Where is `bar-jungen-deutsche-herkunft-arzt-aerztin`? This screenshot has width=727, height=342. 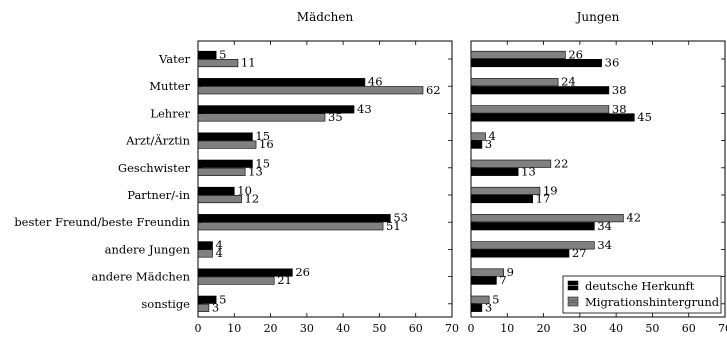
bar-jungen-deutsche-herkunft-arzt-aerztin is located at coordinates (476, 144).